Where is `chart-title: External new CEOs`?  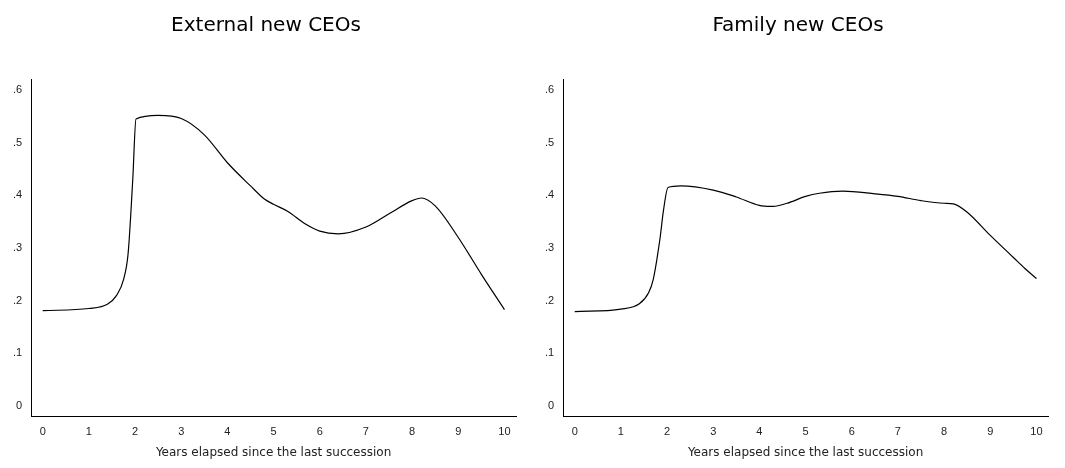
chart-title: External new CEOs is located at coordinates (266, 24).